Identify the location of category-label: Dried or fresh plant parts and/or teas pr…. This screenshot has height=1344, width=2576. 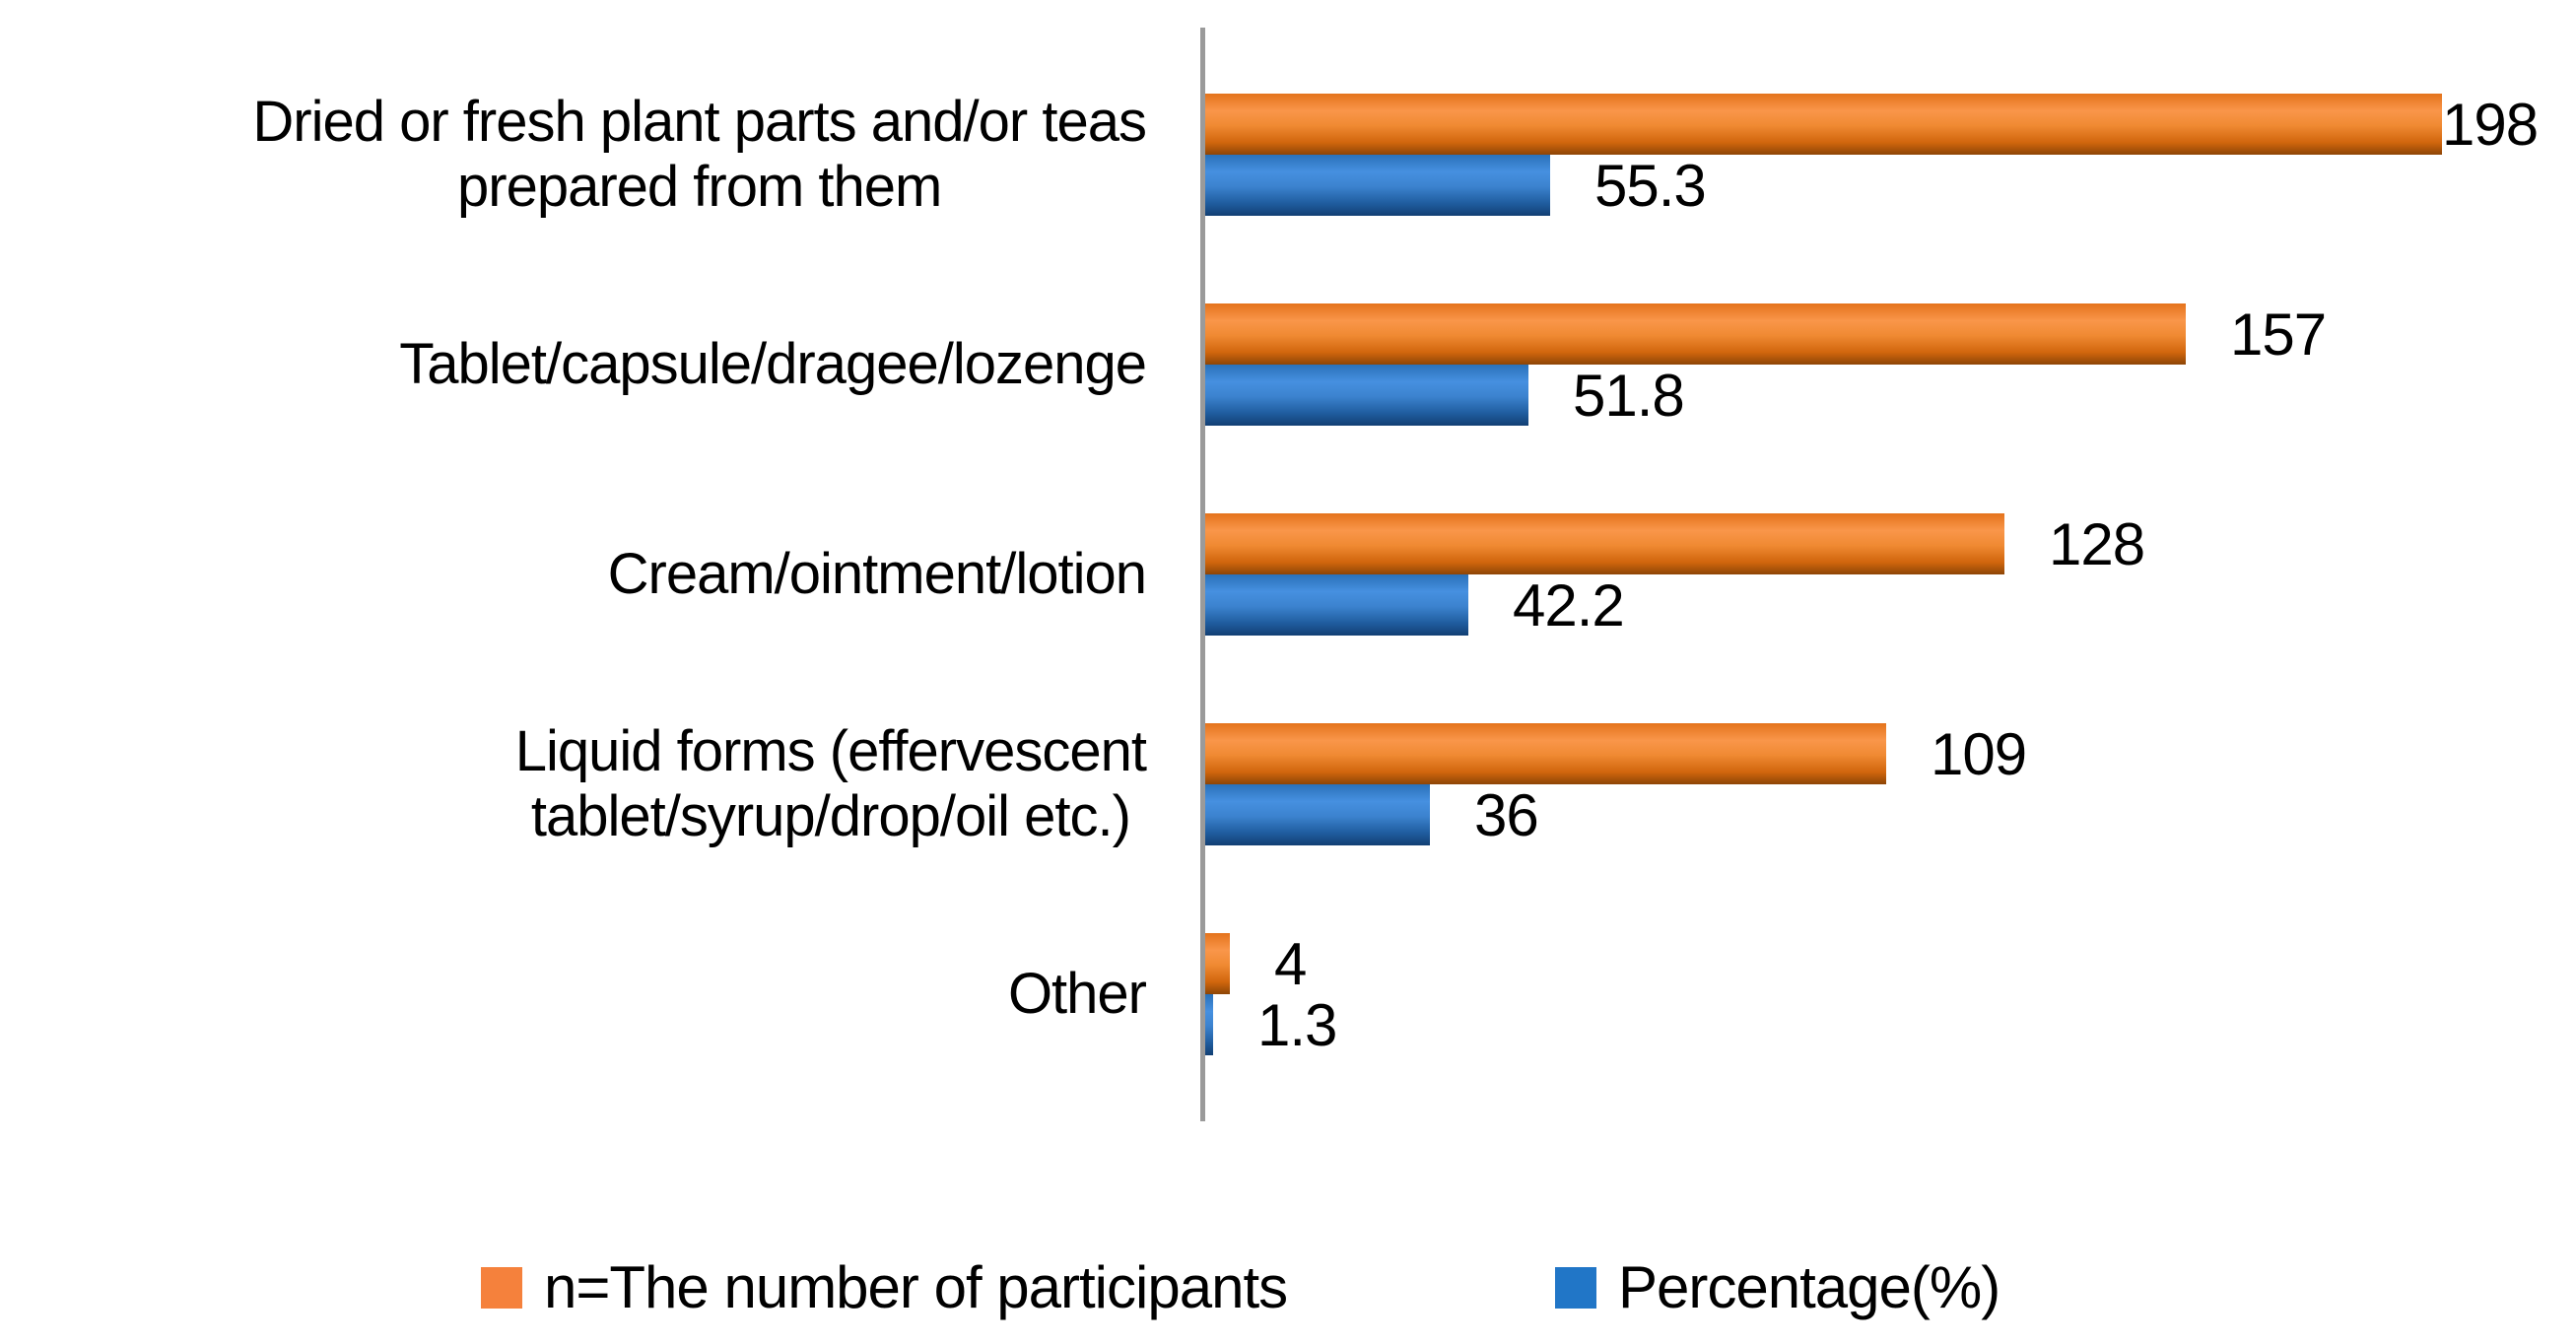
(573, 155).